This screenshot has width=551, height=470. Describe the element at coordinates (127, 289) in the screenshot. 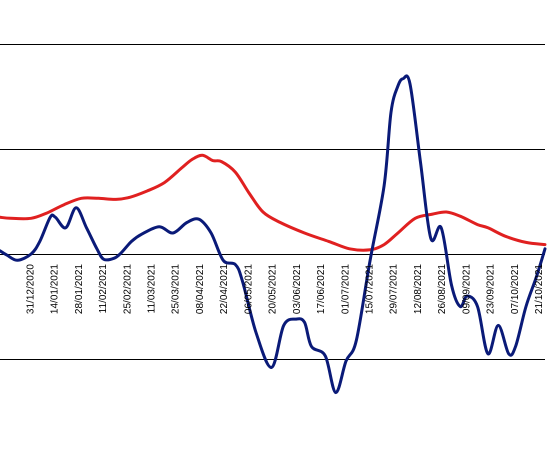

I see `x-tick-label: 25/02/2021` at that location.